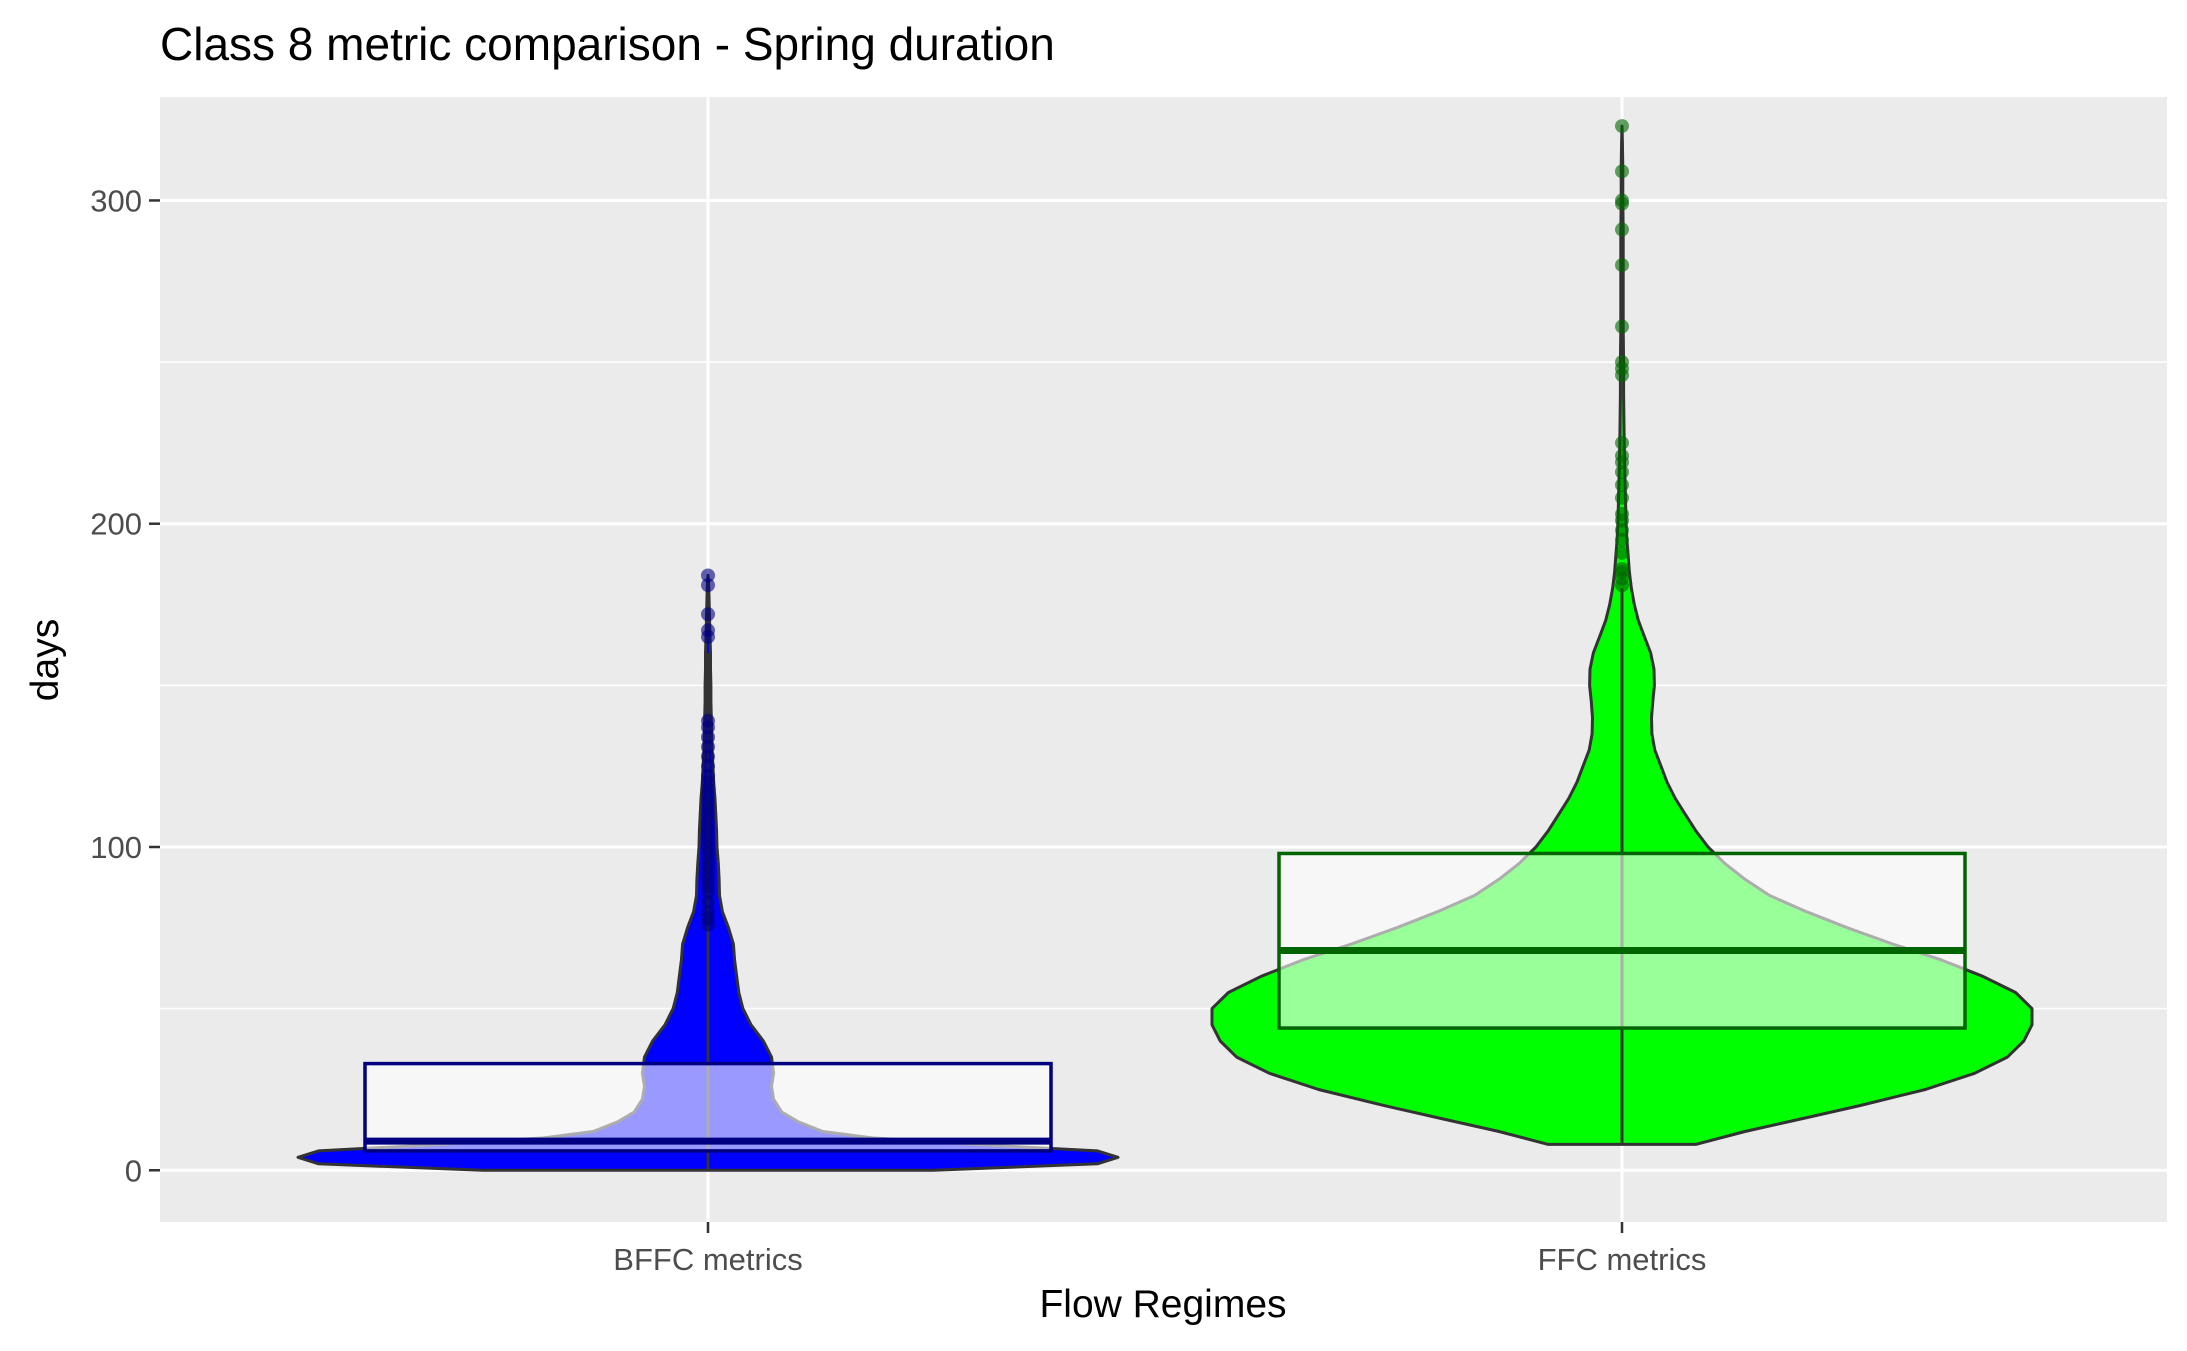 The height and width of the screenshot is (1351, 2187). I want to click on x-tick-label: FFC metrics, so click(1622, 1259).